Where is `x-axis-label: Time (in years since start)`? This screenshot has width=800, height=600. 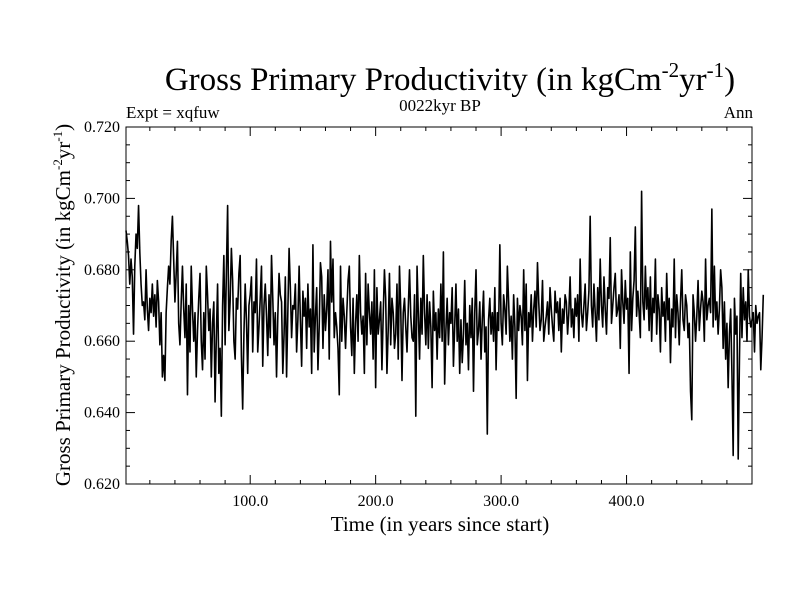
x-axis-label: Time (in years since start) is located at coordinates (440, 524).